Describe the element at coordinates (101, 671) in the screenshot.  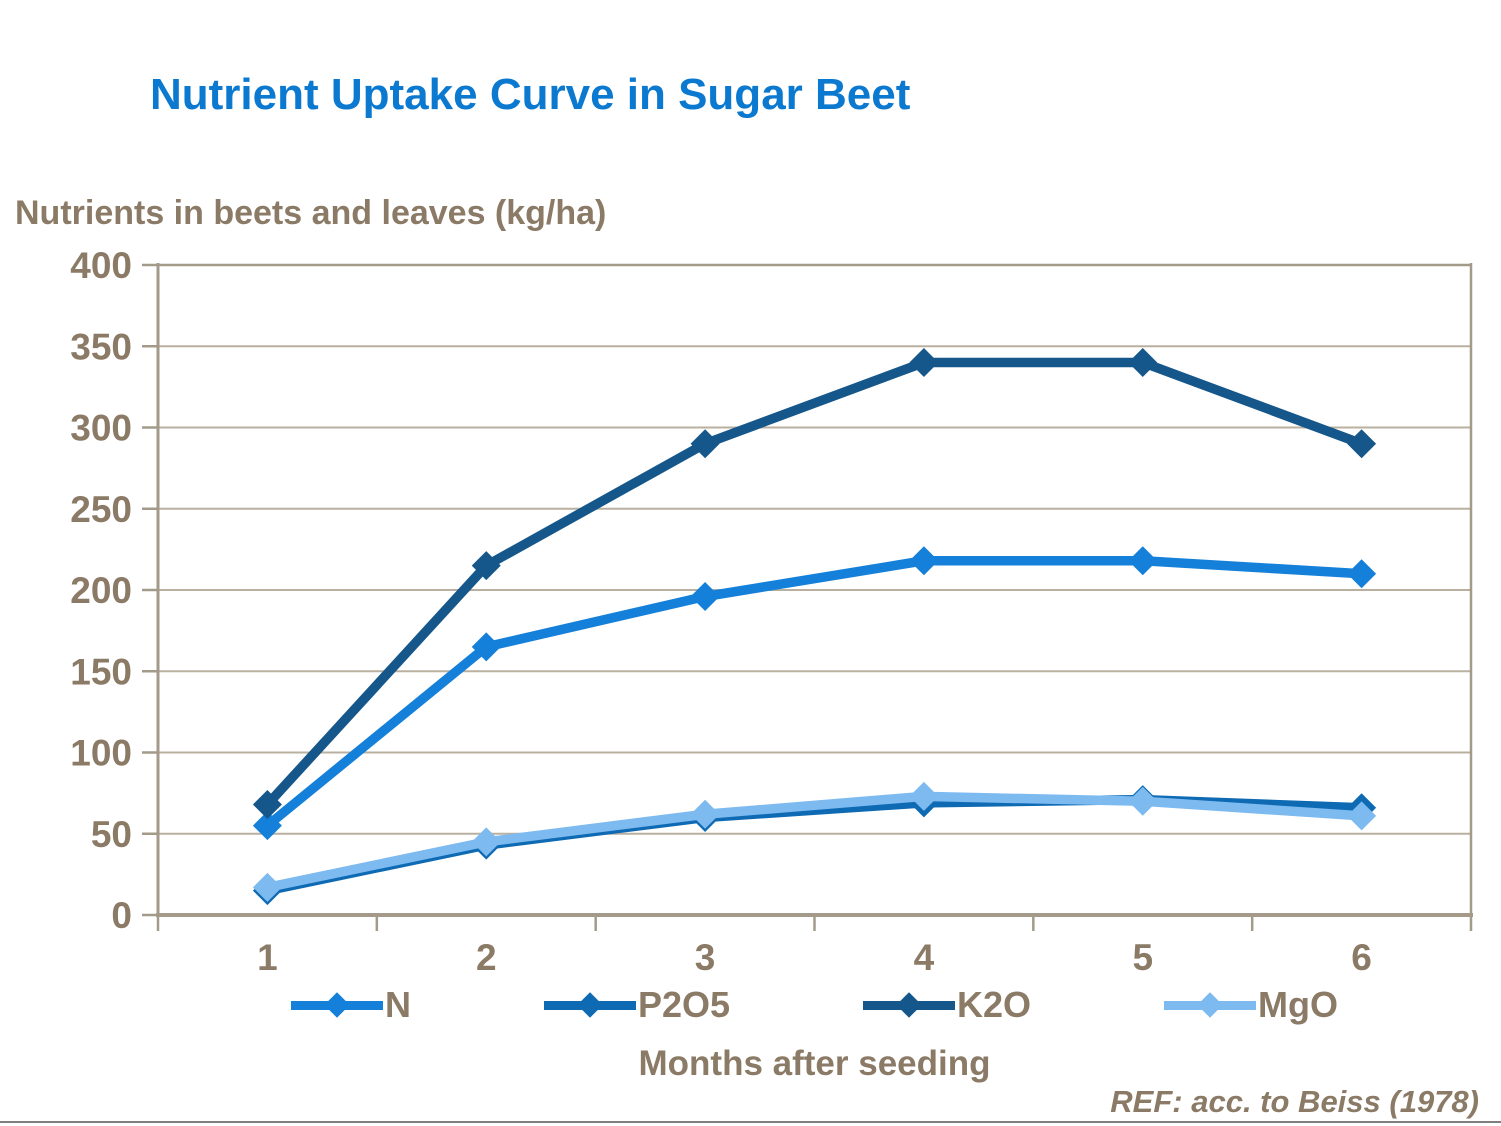
I see `y-axis-tick-label: 150` at that location.